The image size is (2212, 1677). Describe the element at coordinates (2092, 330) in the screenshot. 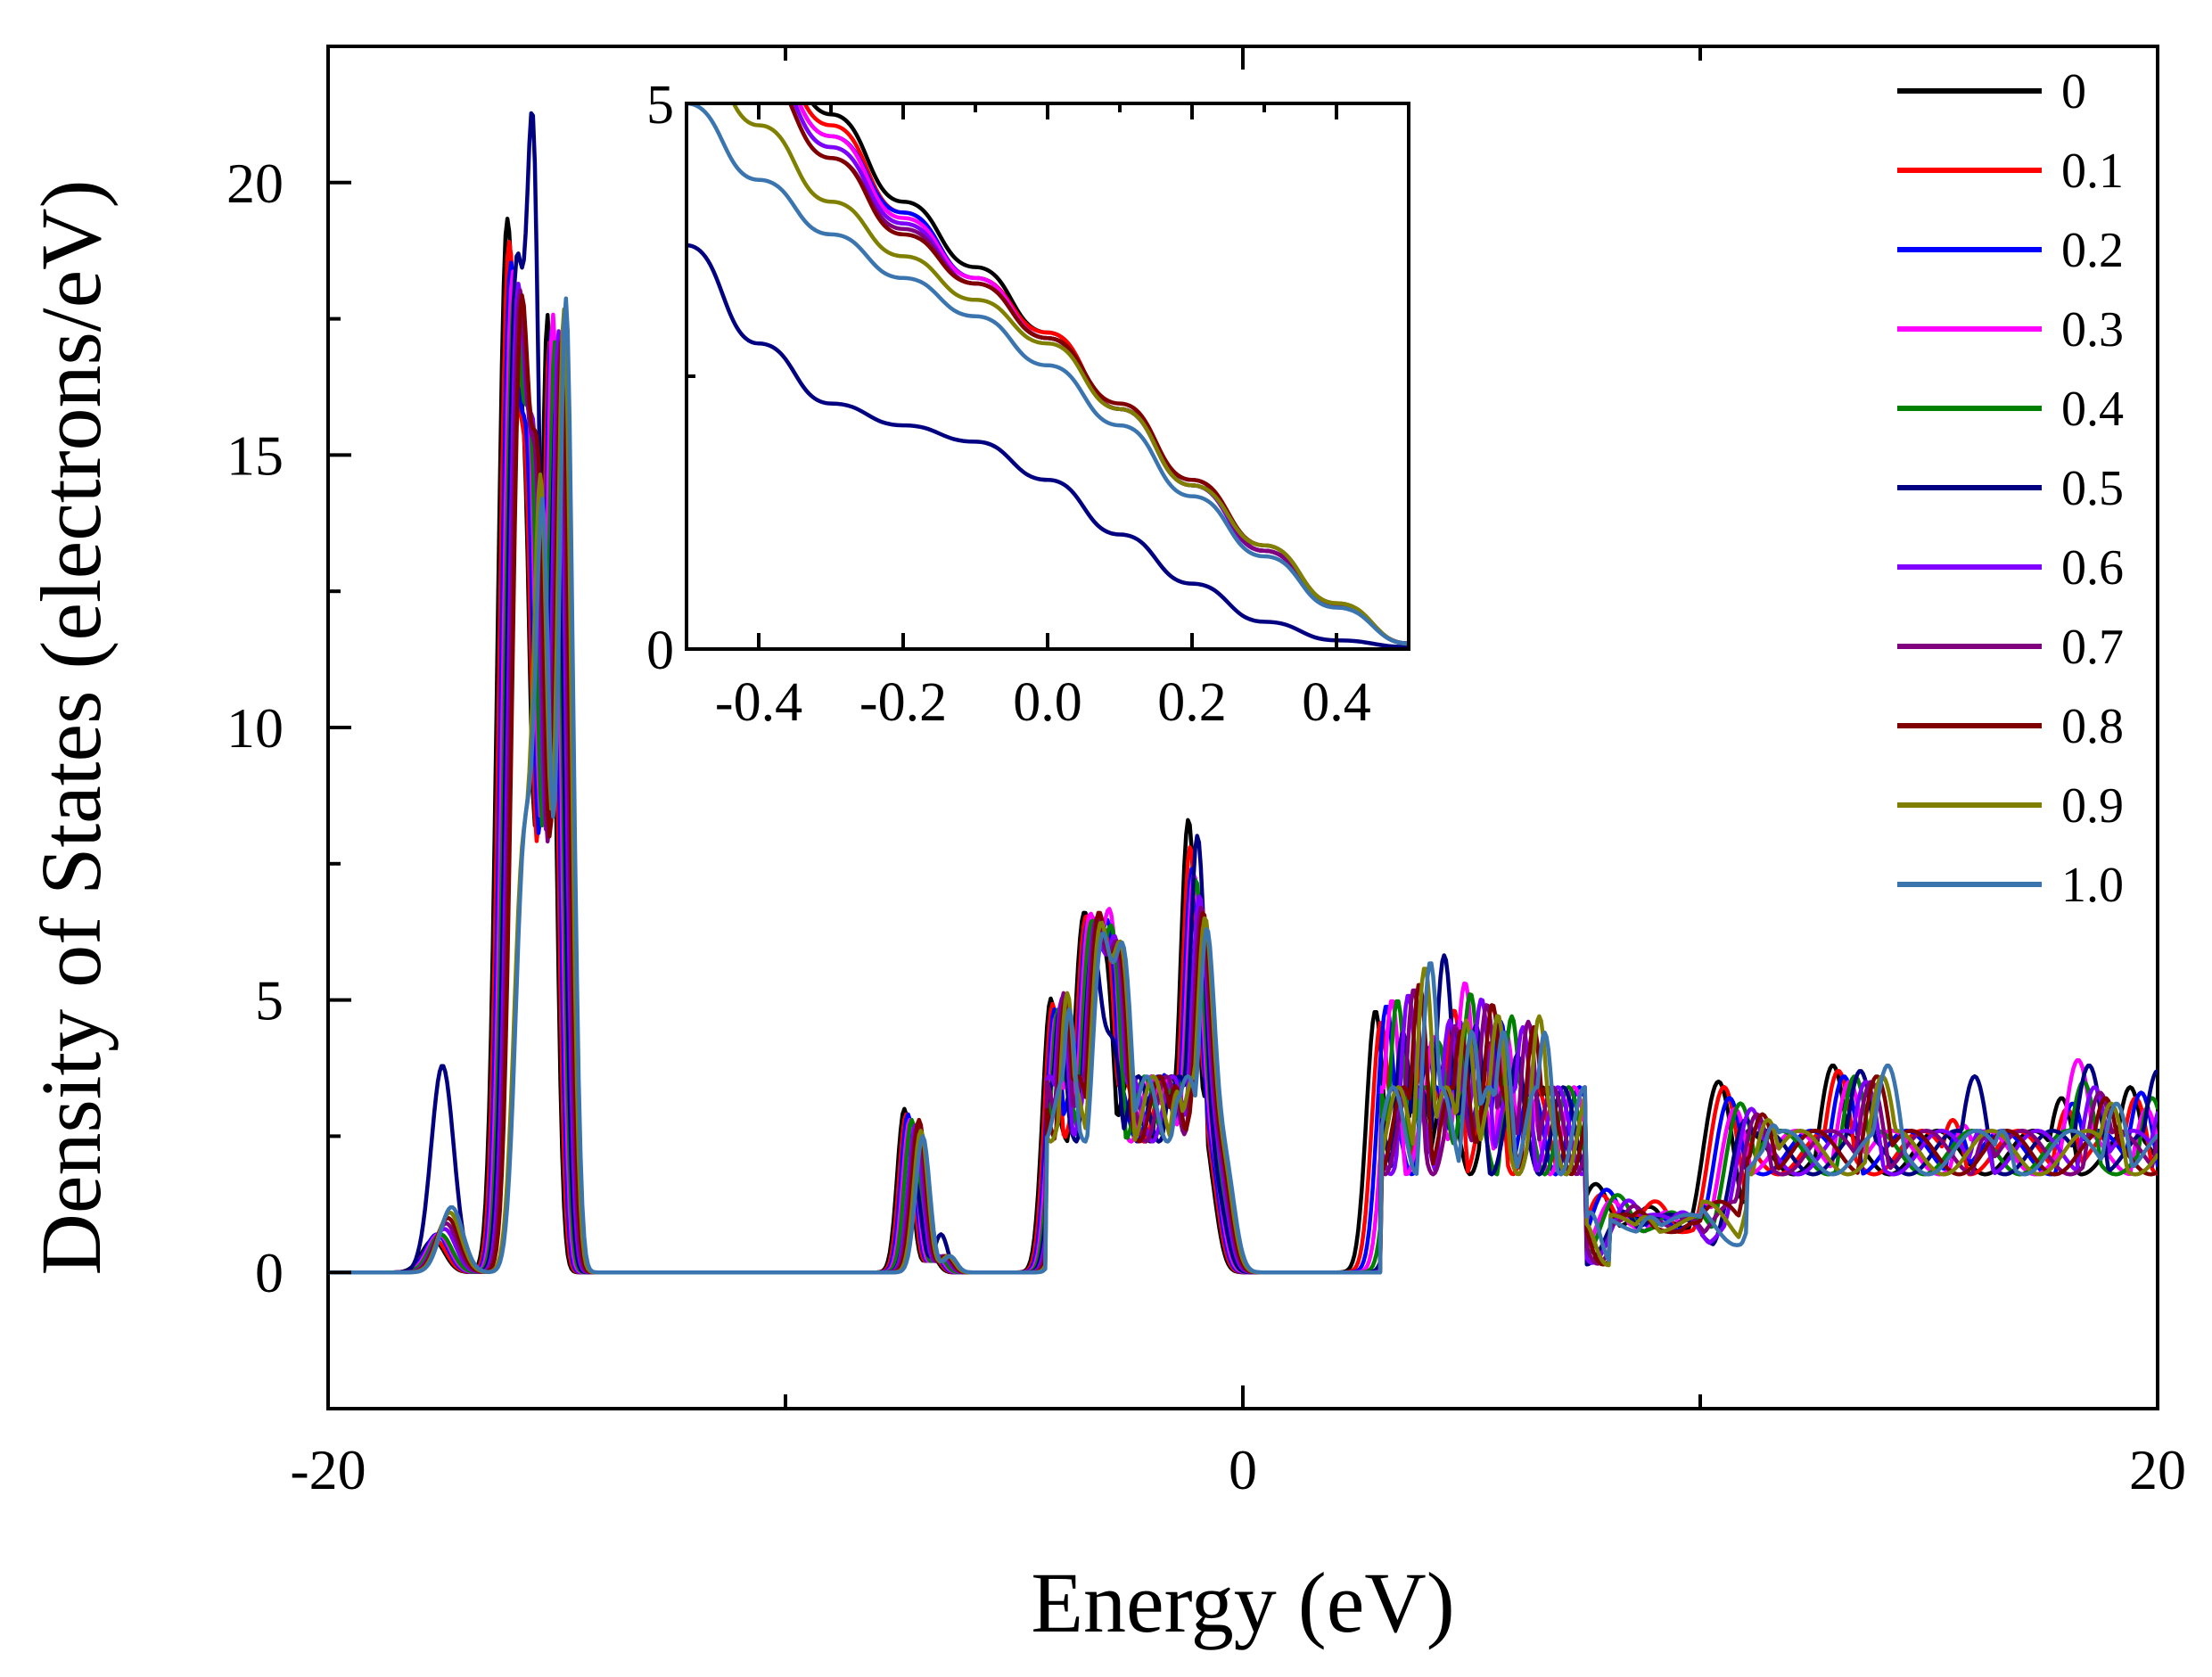

I see `legend-label-0.3: 0.3` at that location.